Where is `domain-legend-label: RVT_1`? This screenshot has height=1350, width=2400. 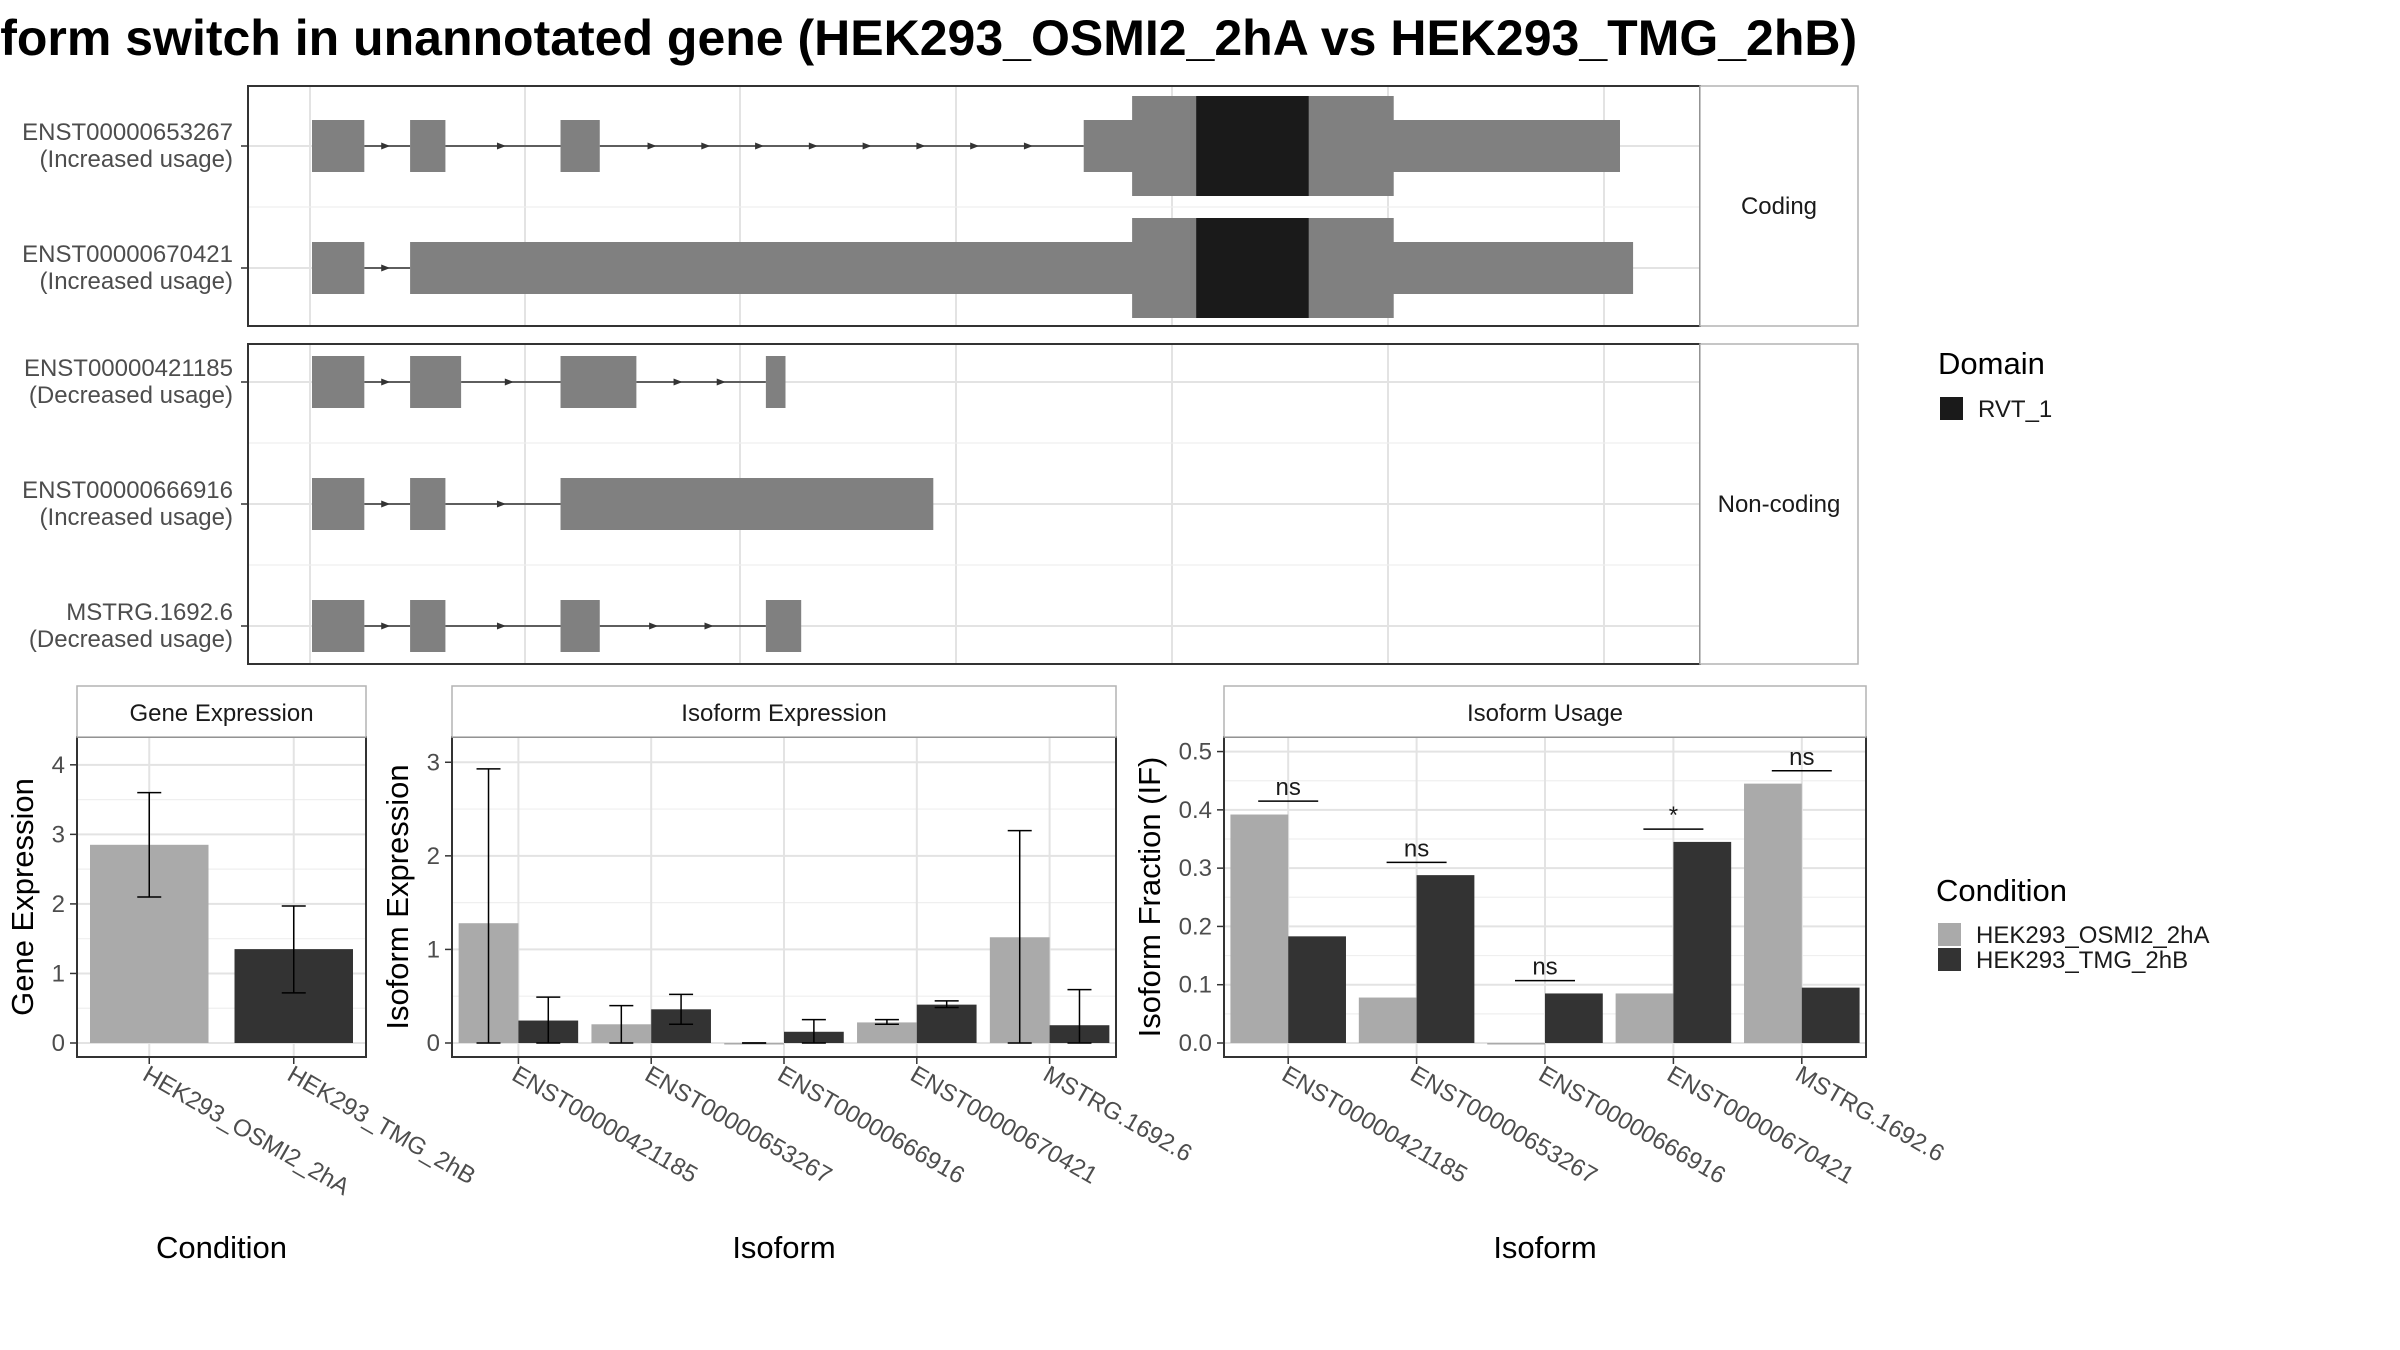
domain-legend-label: RVT_1 is located at coordinates (2015, 409).